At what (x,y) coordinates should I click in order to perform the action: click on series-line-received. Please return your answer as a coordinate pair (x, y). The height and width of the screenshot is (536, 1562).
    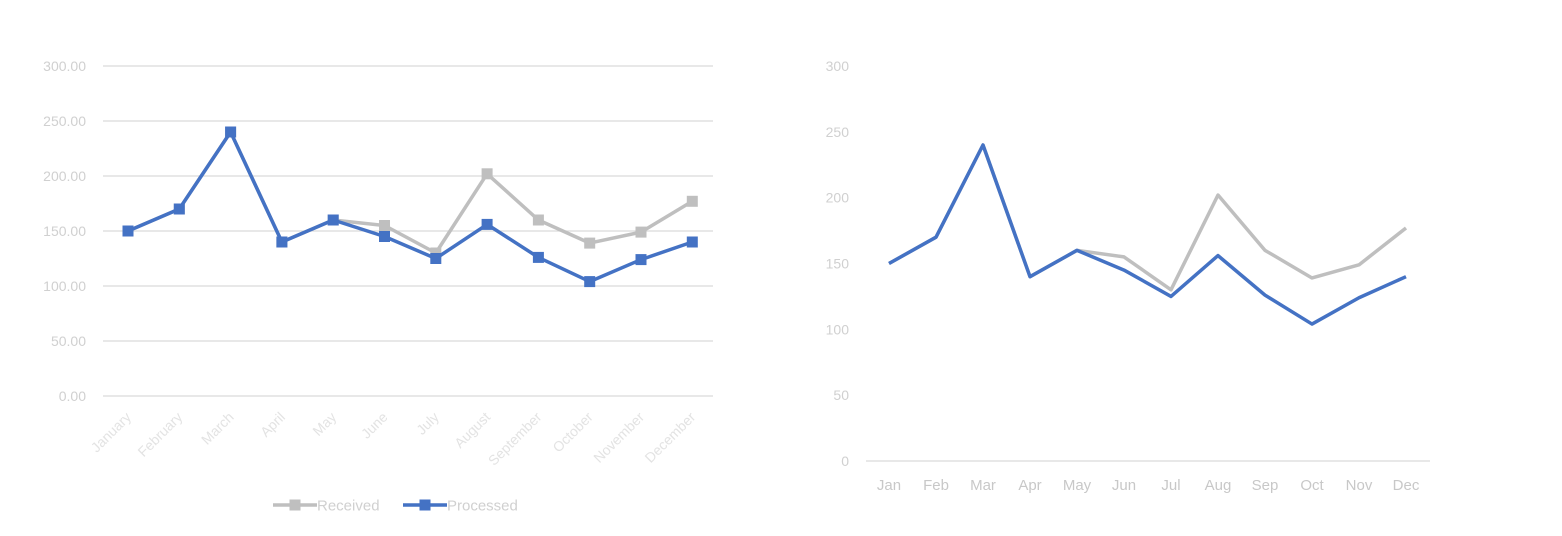
    Looking at the image, I should click on (410, 192).